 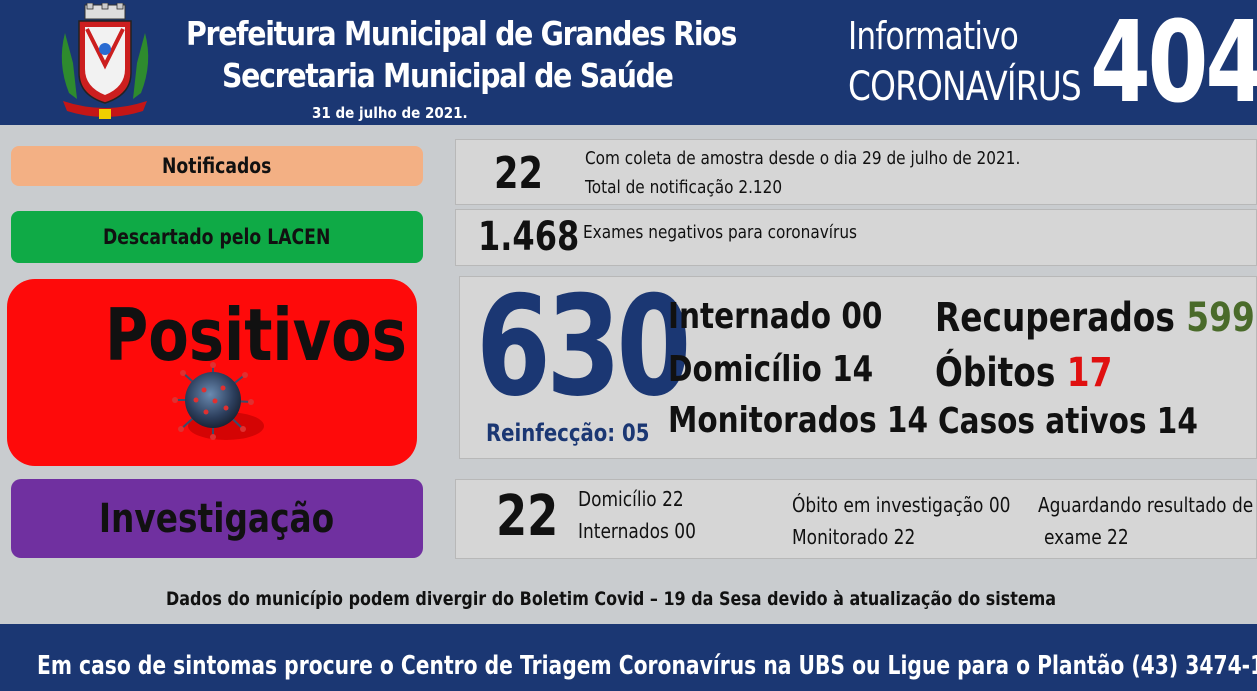 I want to click on internado-value: Internado 00, so click(x=775, y=316).